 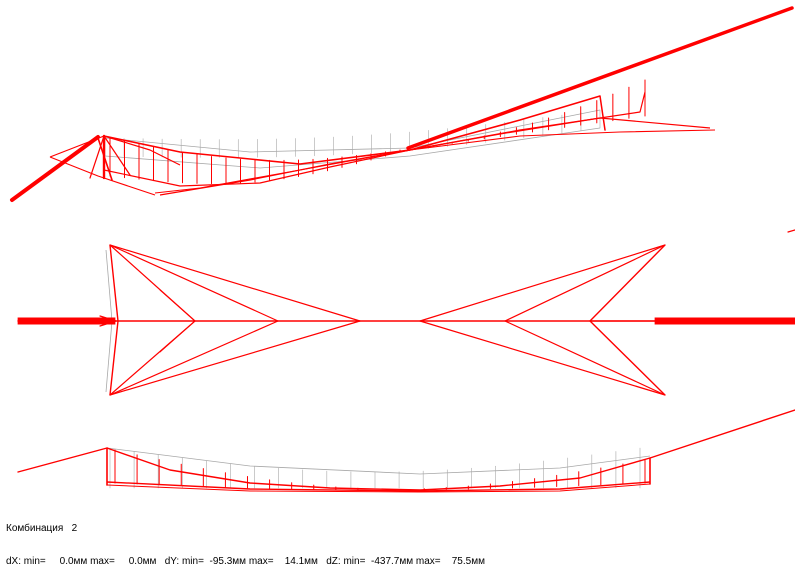 What do you see at coordinates (468, 561) in the screenshot?
I see `dz-max-value: 75.5мм` at bounding box center [468, 561].